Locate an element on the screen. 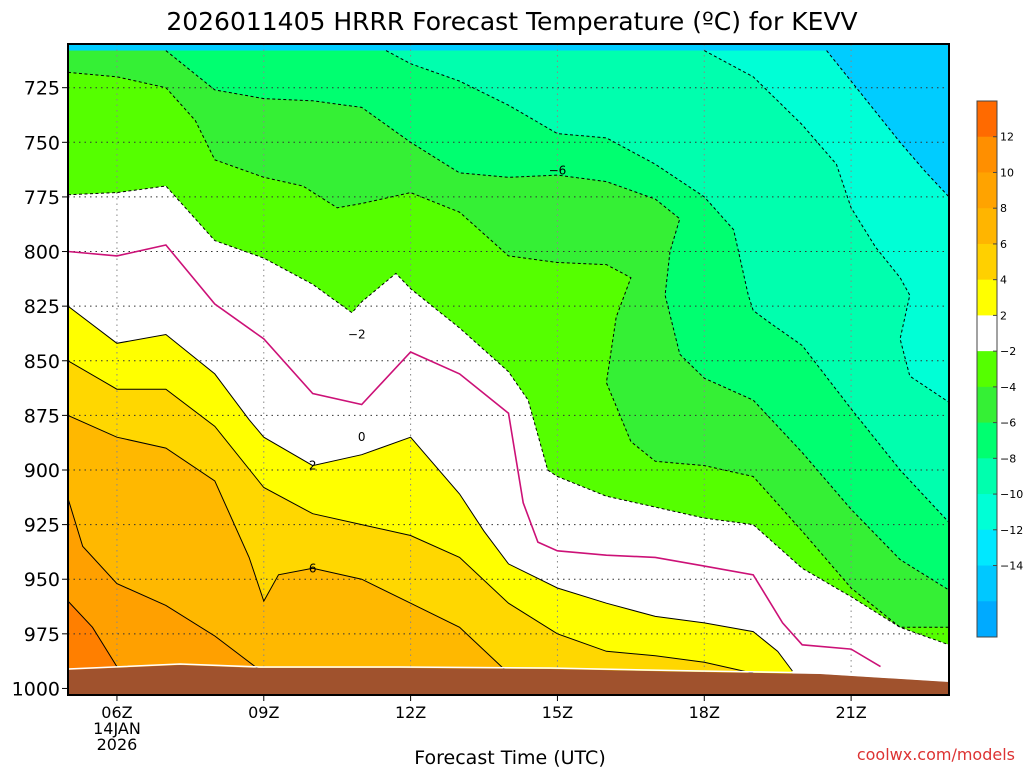  contour-label: −6 is located at coordinates (558, 171).